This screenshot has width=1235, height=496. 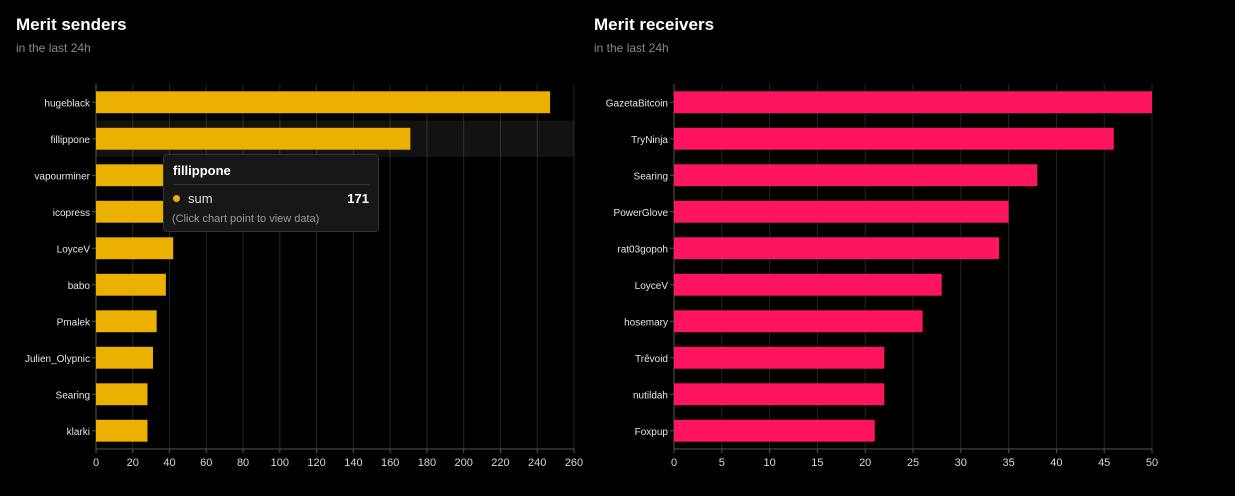 I want to click on senders-x-tick-label: 240, so click(x=537, y=463).